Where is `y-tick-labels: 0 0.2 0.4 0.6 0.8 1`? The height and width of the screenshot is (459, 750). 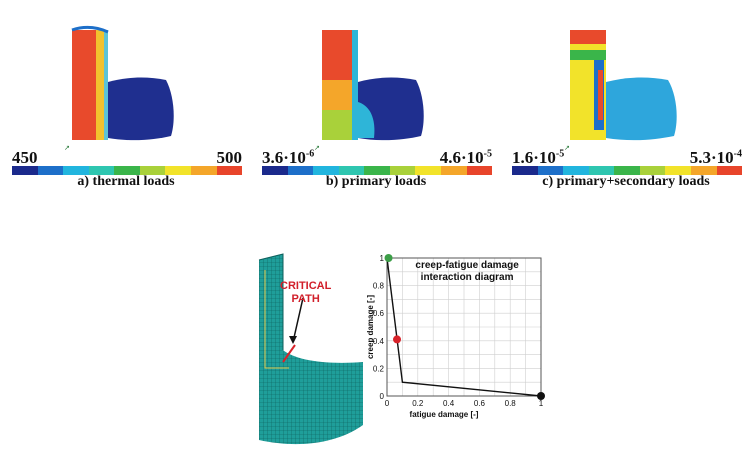
y-tick-labels: 0 0.2 0.4 0.6 0.8 1 is located at coordinates (379, 327).